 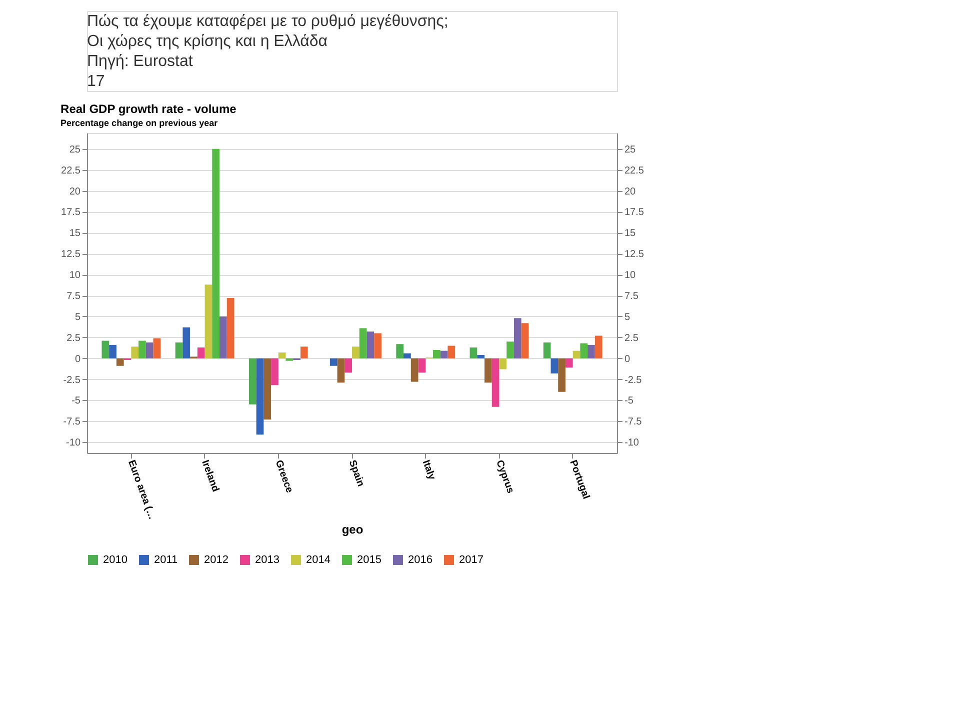 I want to click on y-tick-label: 22.5, so click(x=71, y=170).